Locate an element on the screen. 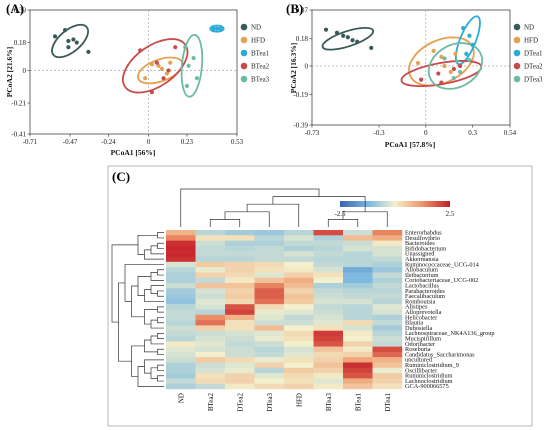 This screenshot has width=550, height=430. ellipse-dtea3 is located at coordinates (455, 66).